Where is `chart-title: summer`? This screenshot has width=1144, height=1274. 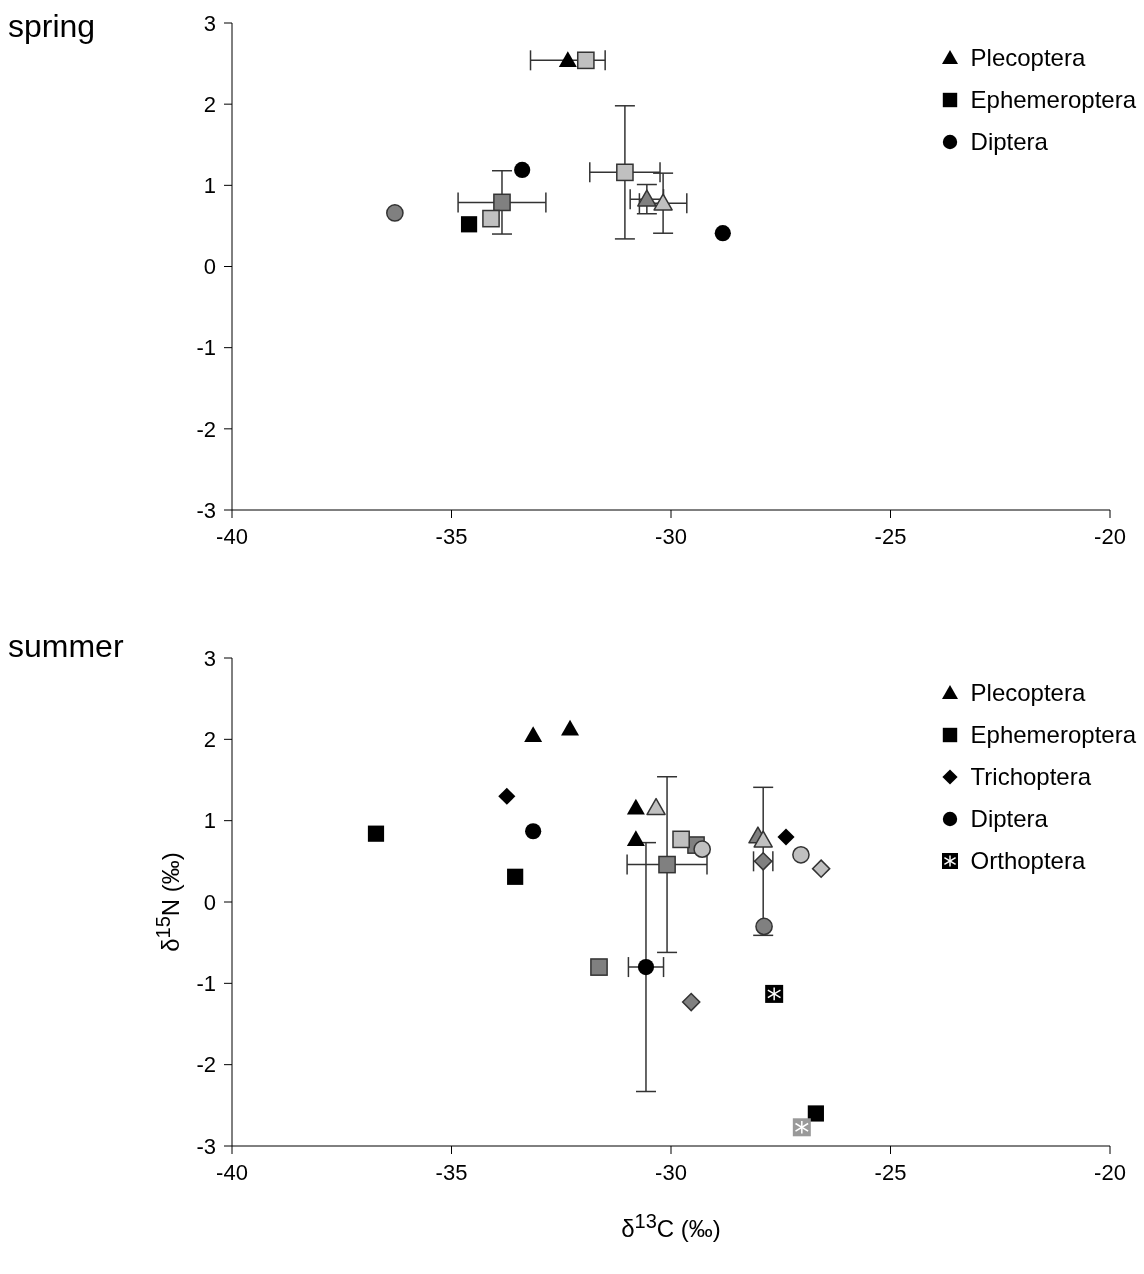 chart-title: summer is located at coordinates (66, 646).